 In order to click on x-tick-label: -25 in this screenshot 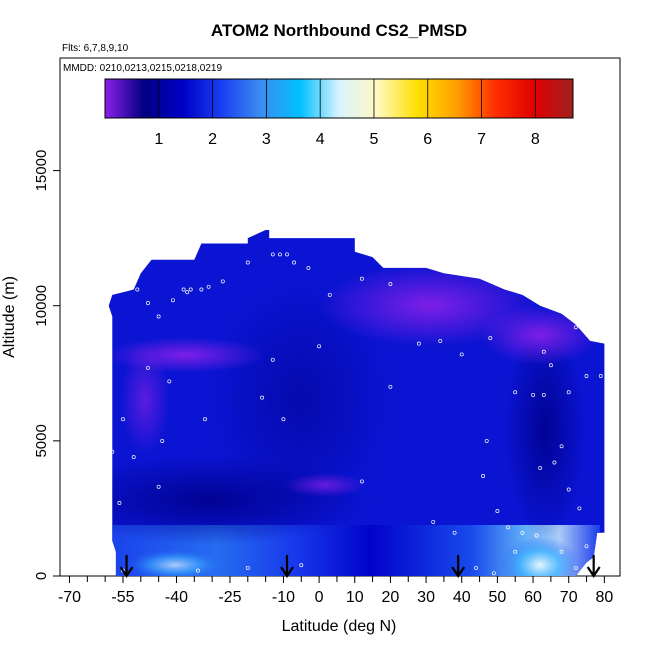, I will do `click(229, 597)`.